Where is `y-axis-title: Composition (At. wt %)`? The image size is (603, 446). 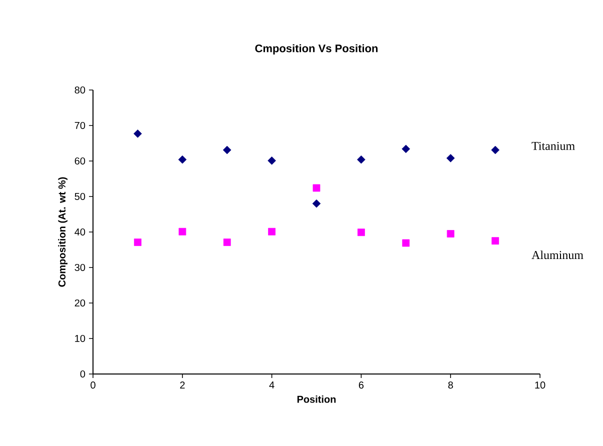
y-axis-title: Composition (At. wt %) is located at coordinates (63, 232).